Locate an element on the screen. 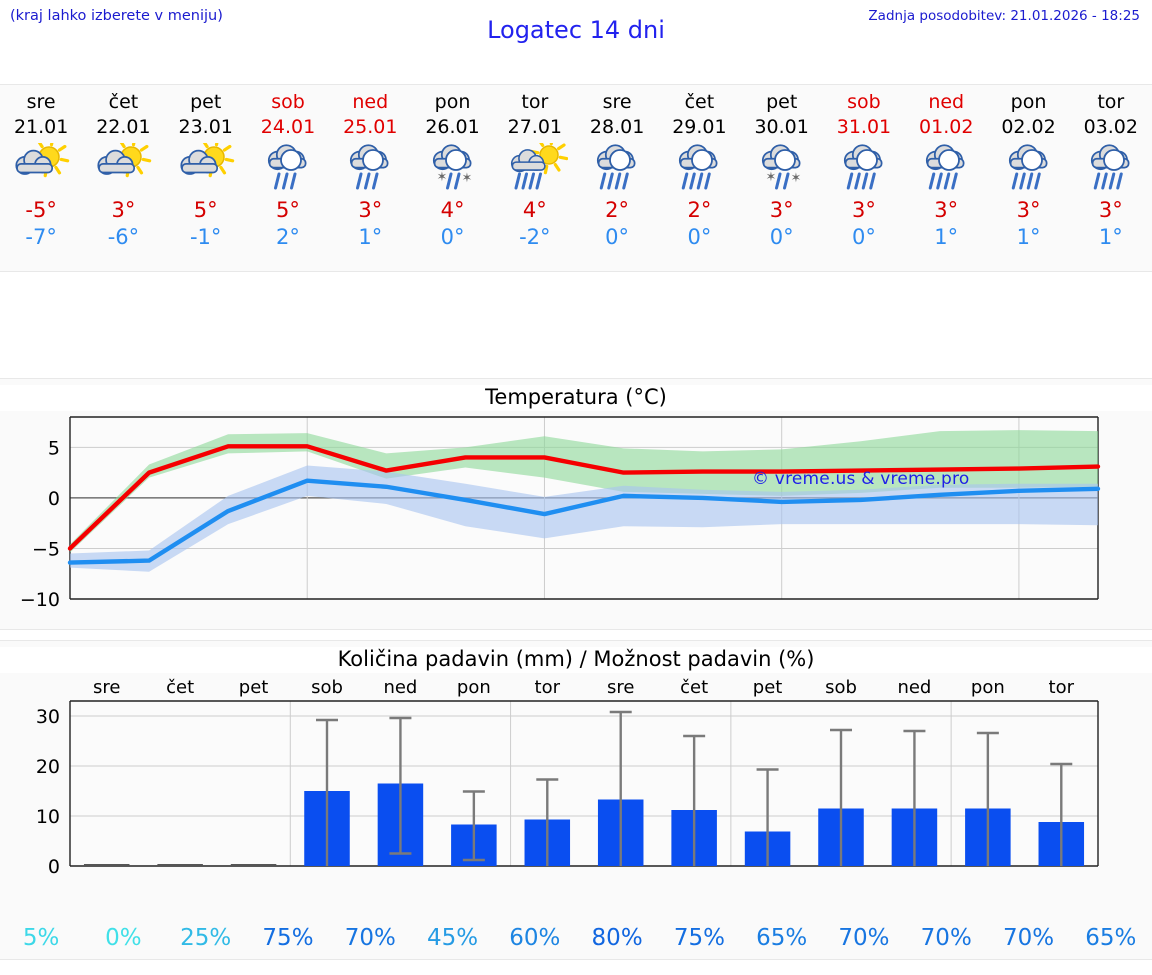 This screenshot has height=975, width=1152. day-of-week-label: tor is located at coordinates (535, 102).